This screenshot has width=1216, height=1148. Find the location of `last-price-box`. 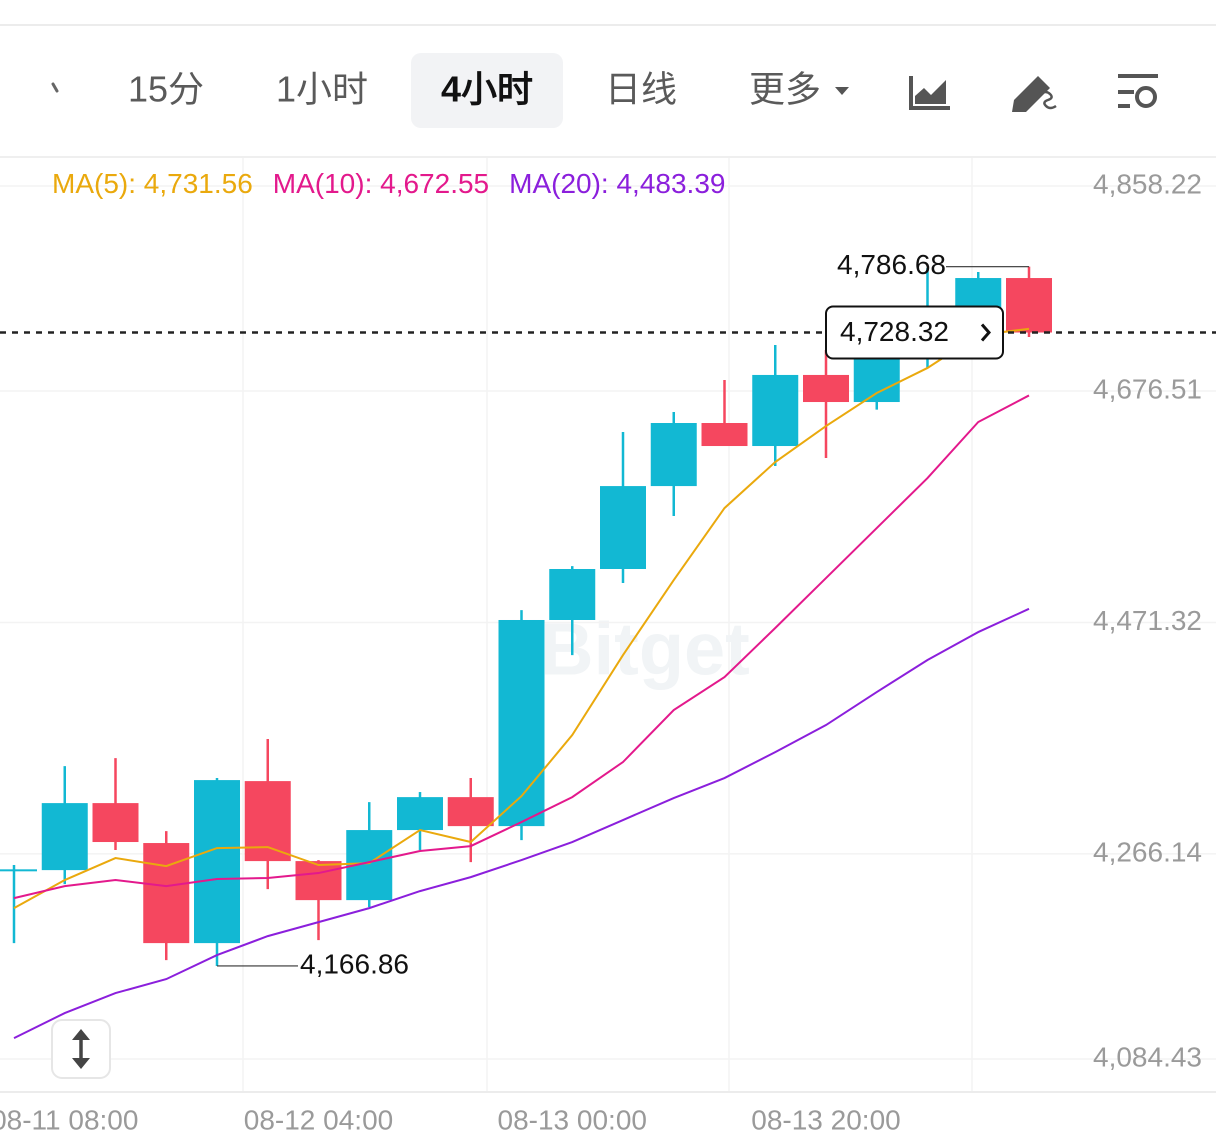

last-price-box is located at coordinates (914, 332).